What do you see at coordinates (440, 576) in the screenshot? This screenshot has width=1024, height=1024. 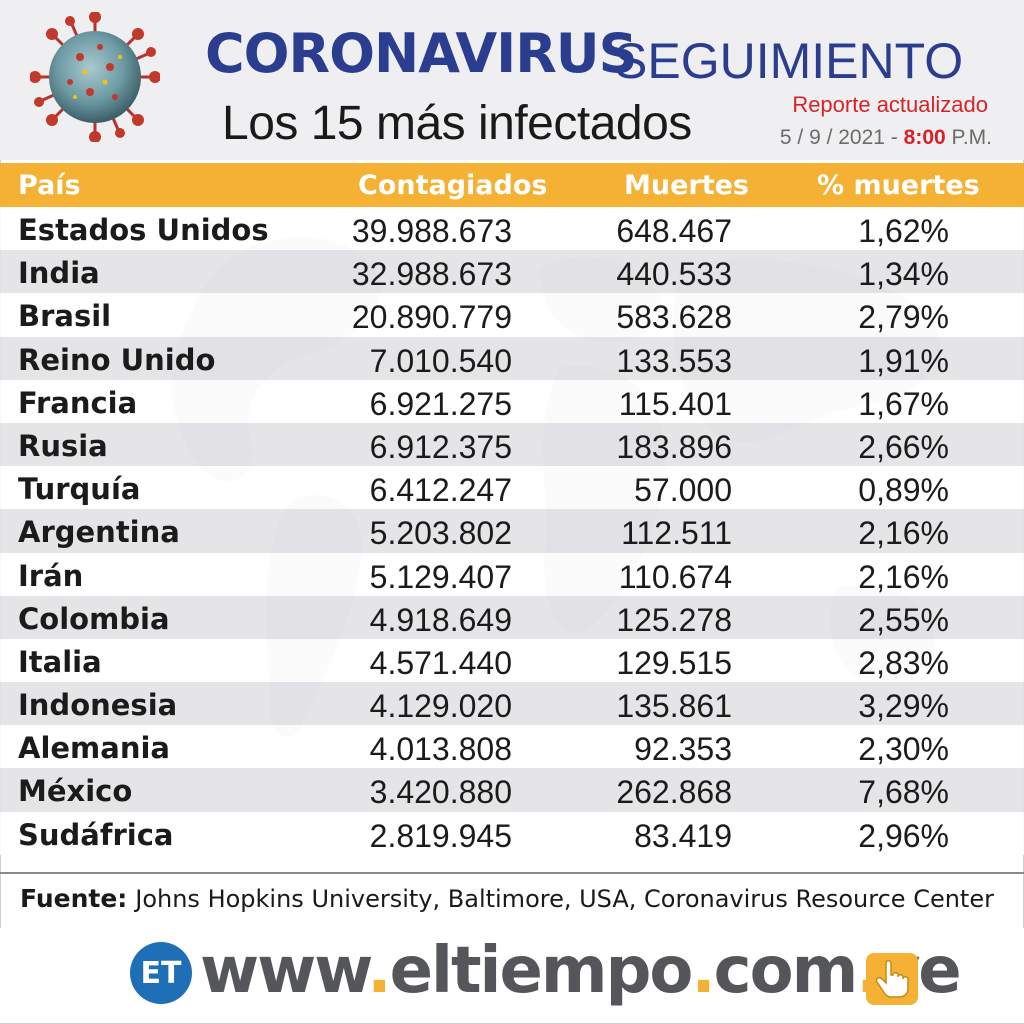 I see `cell-contagiados: 5.129.407` at bounding box center [440, 576].